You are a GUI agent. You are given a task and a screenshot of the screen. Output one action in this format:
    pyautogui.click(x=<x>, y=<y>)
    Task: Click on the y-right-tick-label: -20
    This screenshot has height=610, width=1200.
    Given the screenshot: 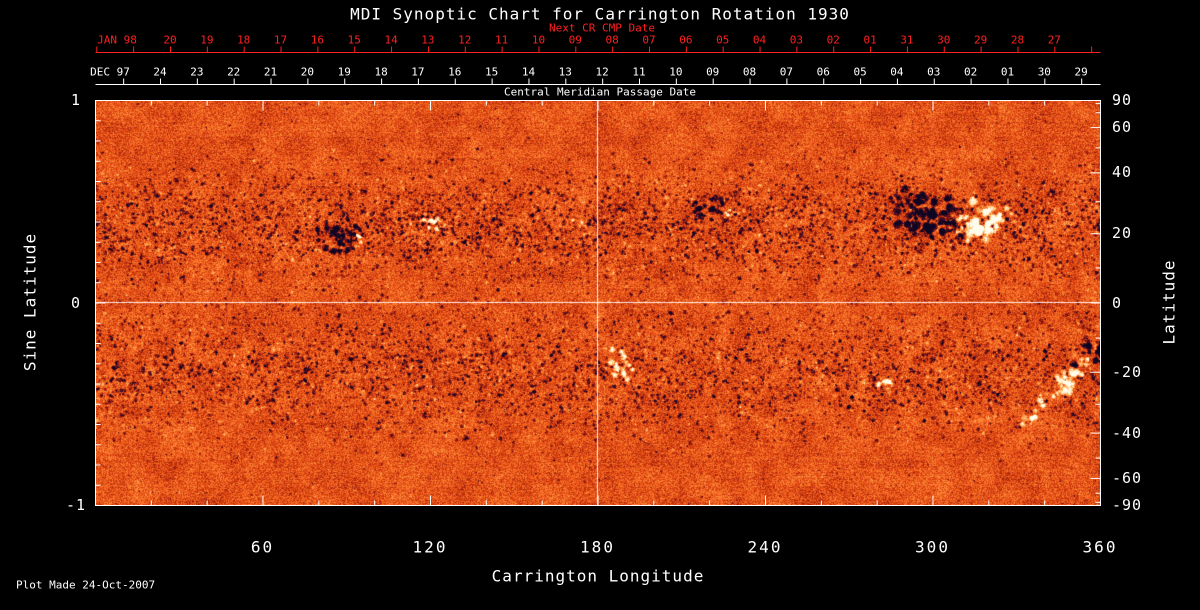 What is the action you would take?
    pyautogui.click(x=1127, y=371)
    